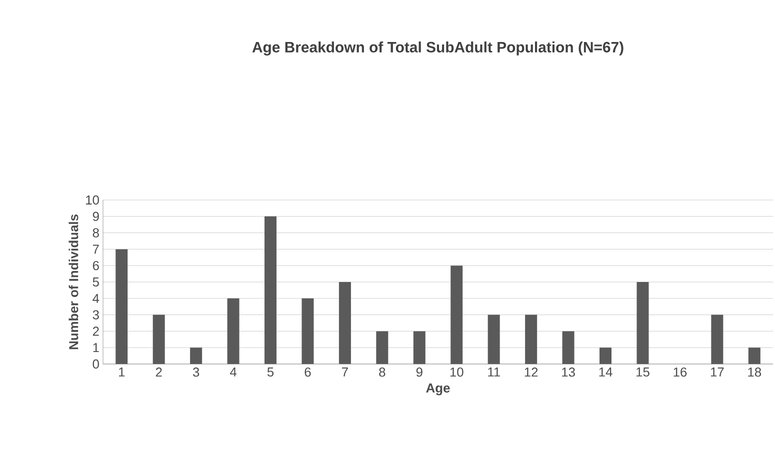  I want to click on x-tick-label: 16, so click(680, 372).